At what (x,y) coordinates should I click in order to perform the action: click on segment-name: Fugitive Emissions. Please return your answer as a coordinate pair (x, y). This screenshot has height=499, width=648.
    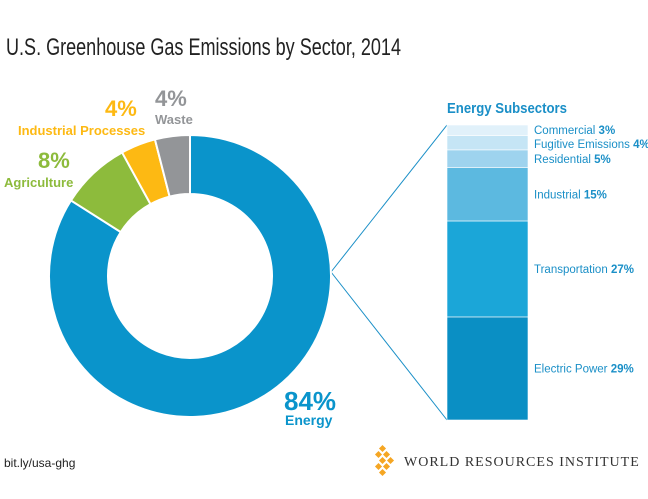
    Looking at the image, I should click on (582, 145).